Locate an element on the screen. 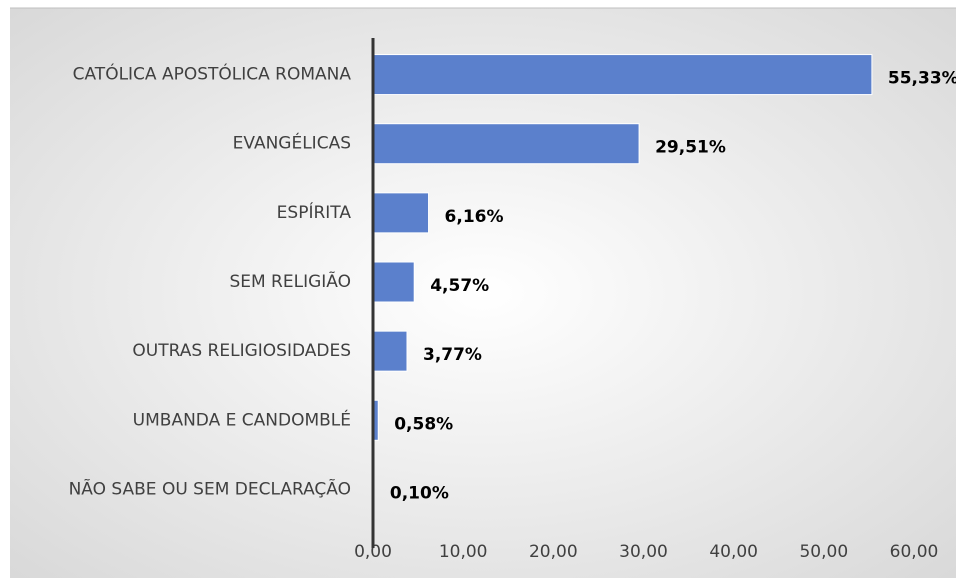 The image size is (956, 578). y-tick-label: OUTRAS RELIGIOSIDADES is located at coordinates (241, 351).